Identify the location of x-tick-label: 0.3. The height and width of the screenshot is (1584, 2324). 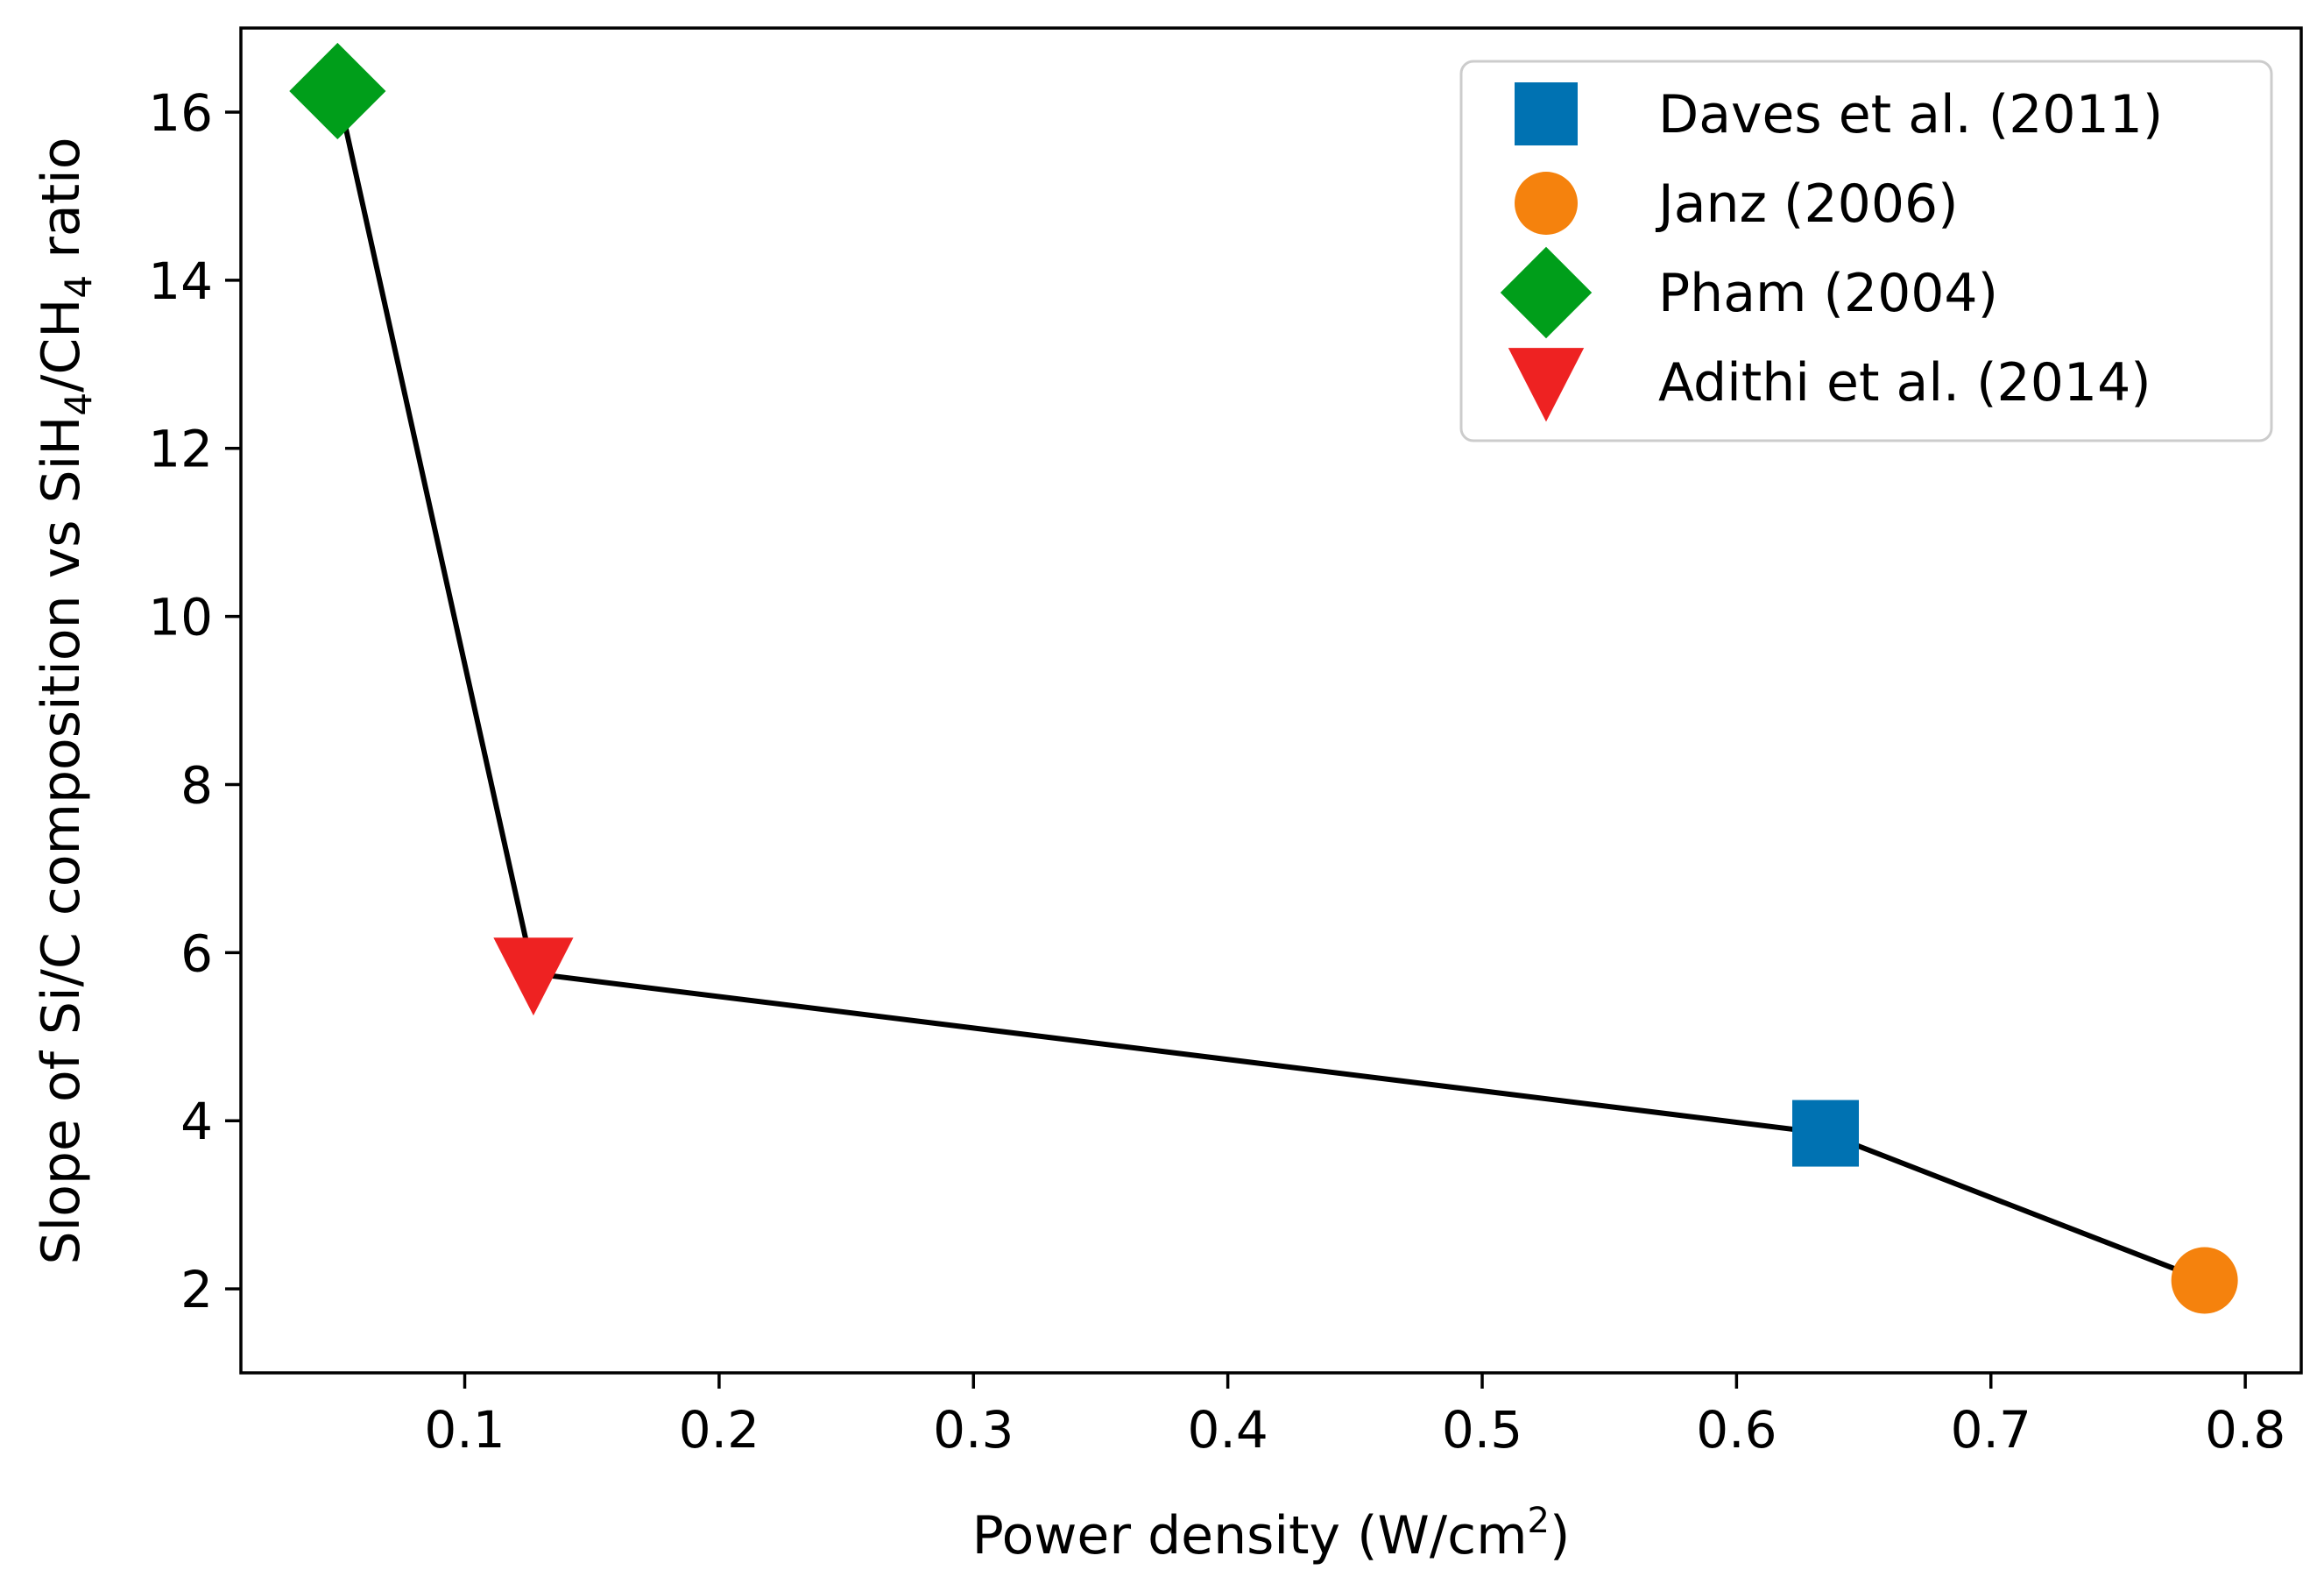
(973, 1430).